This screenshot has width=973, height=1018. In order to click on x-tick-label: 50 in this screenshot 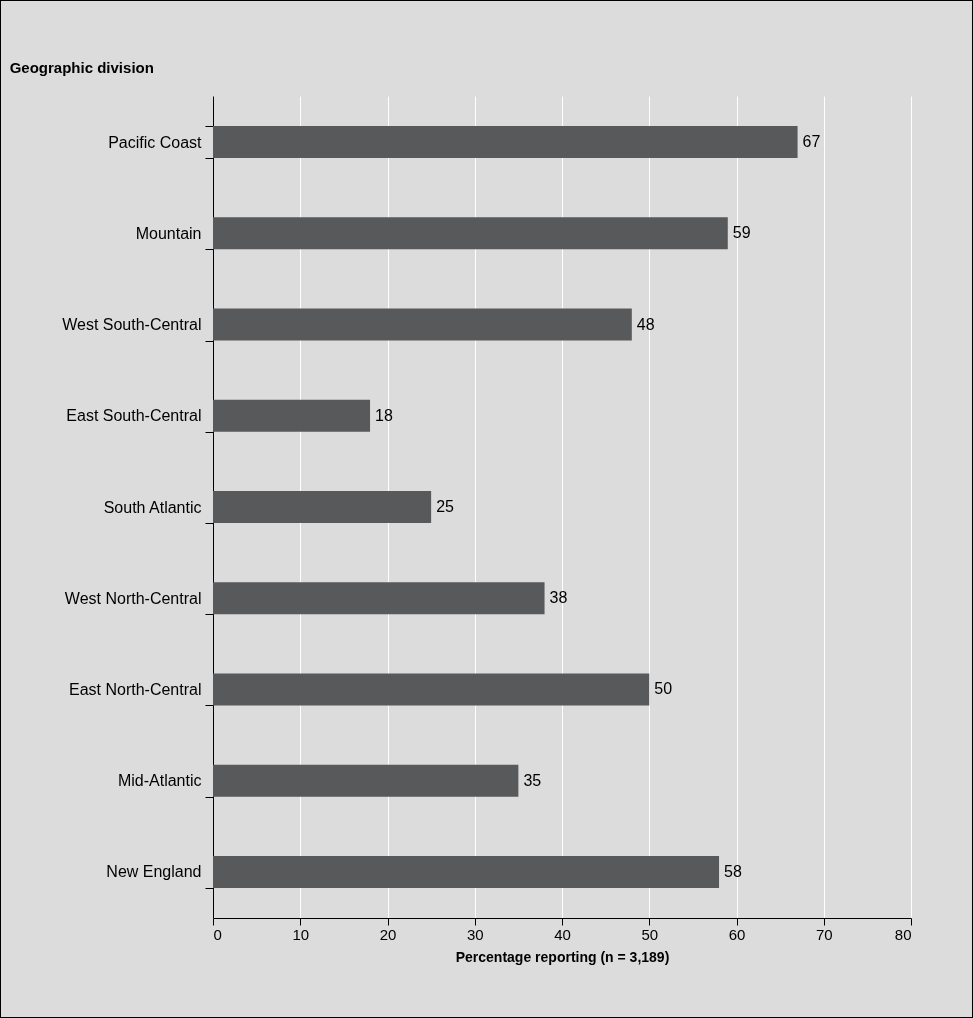, I will do `click(650, 934)`.